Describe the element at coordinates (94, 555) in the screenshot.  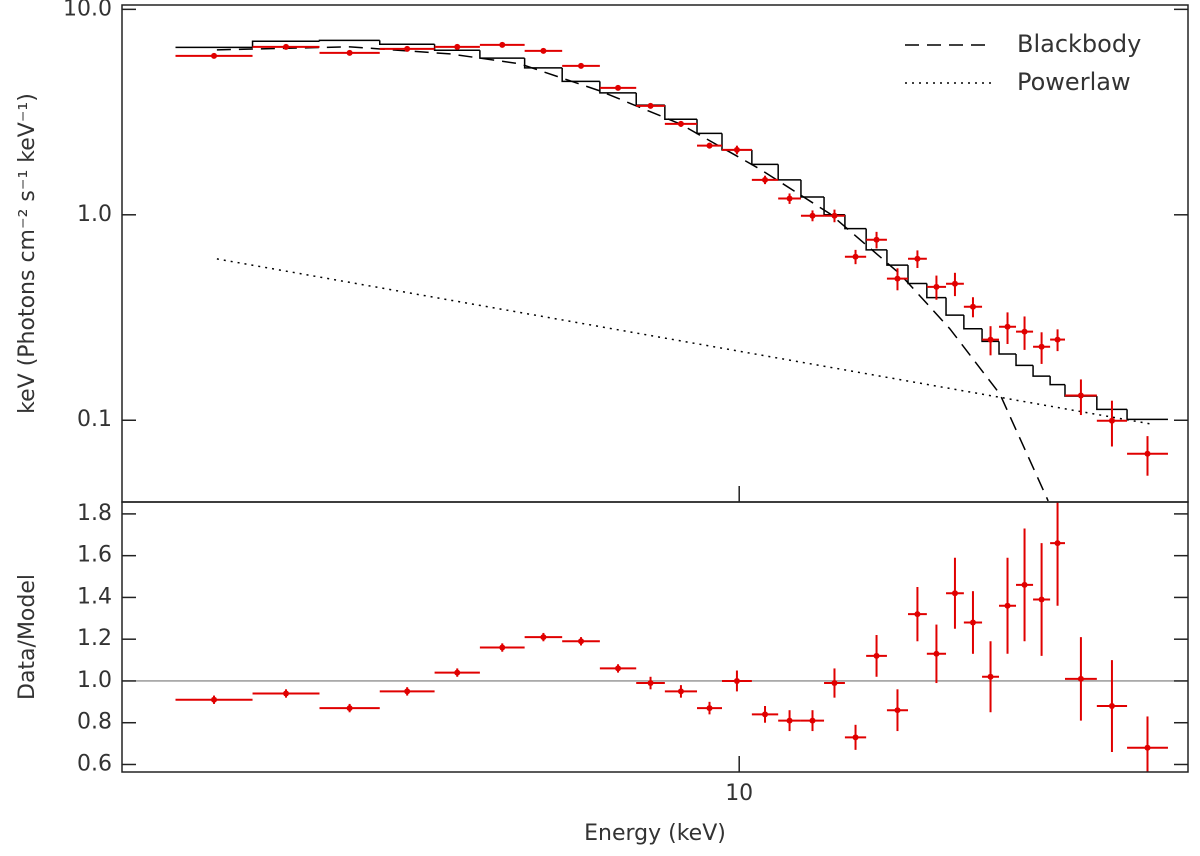
I see `y-tick-label: 1.6` at that location.